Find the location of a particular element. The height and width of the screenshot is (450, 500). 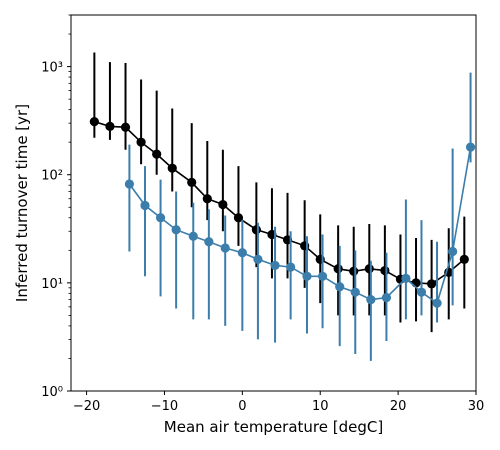

x-tick-label: 20 is located at coordinates (398, 406).